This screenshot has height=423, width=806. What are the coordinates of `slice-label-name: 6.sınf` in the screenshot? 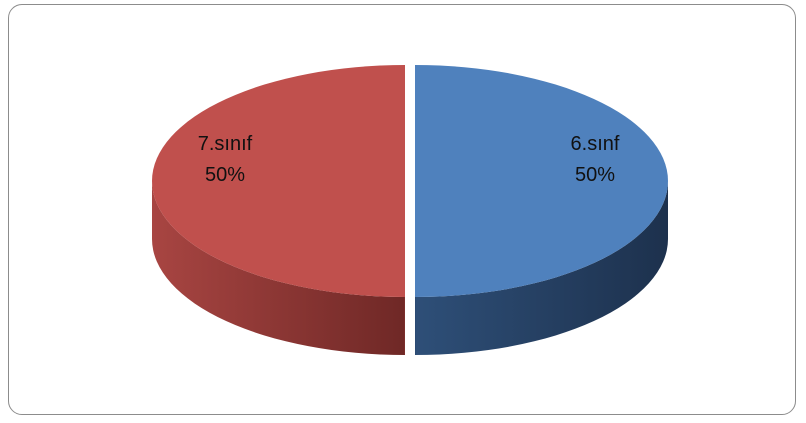 It's located at (595, 144).